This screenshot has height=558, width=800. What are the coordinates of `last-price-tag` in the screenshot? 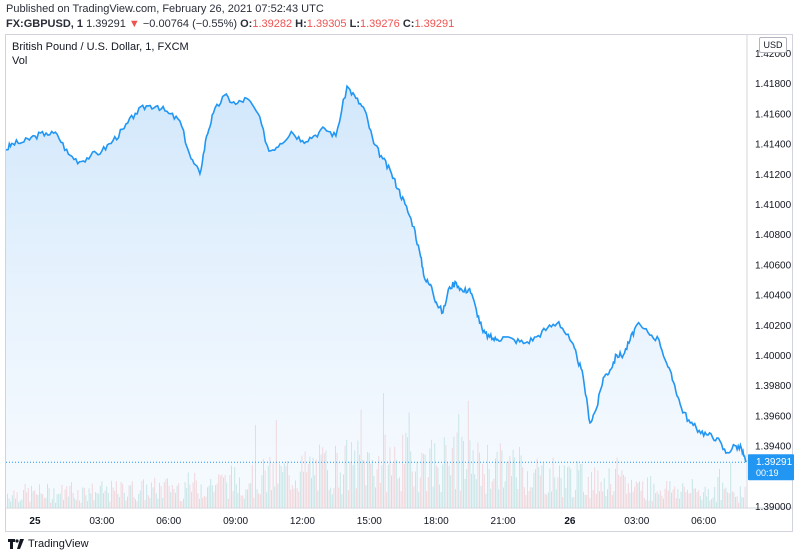 It's located at (771, 467).